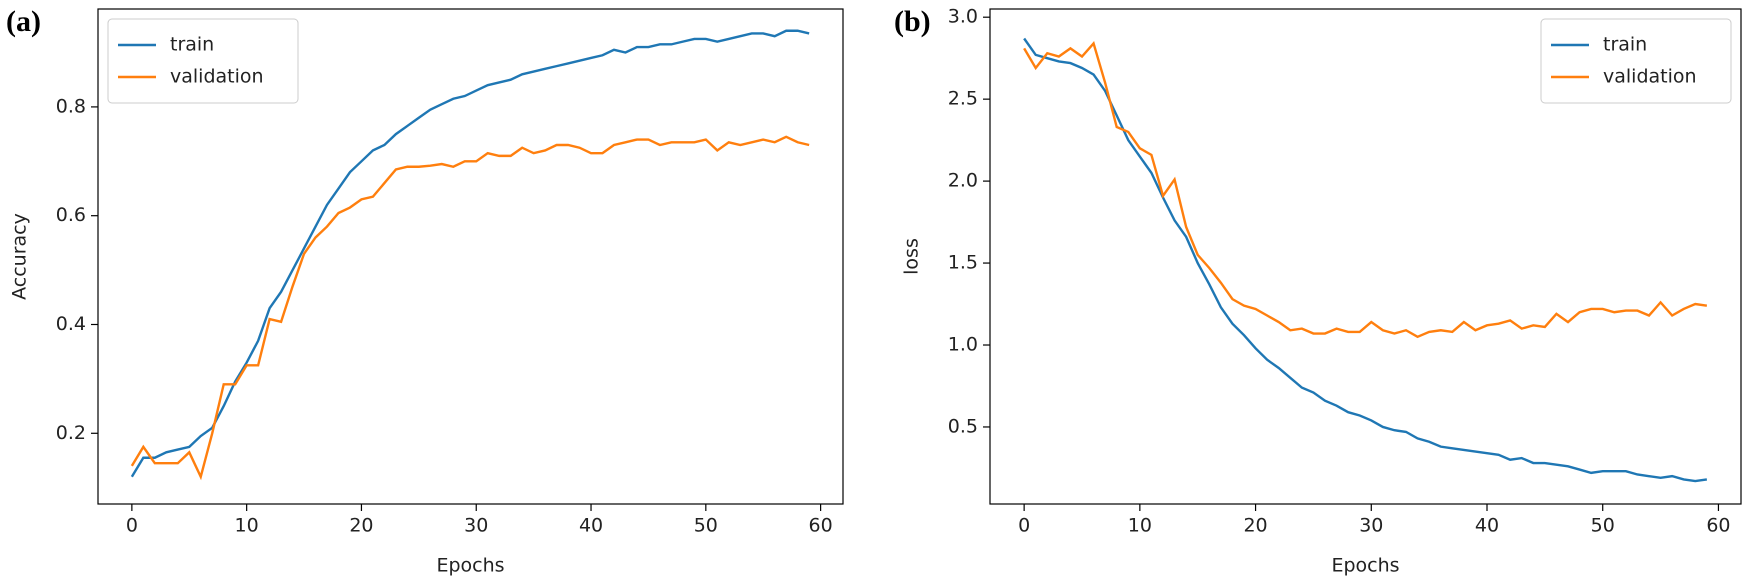  Describe the element at coordinates (963, 17) in the screenshot. I see `y-tick-label: 3.0` at that location.